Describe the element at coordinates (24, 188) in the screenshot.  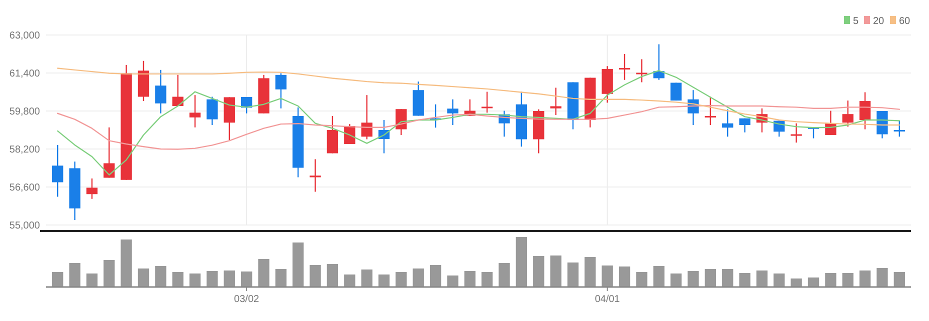
I see `y-tick-label: 56,600` at that location.